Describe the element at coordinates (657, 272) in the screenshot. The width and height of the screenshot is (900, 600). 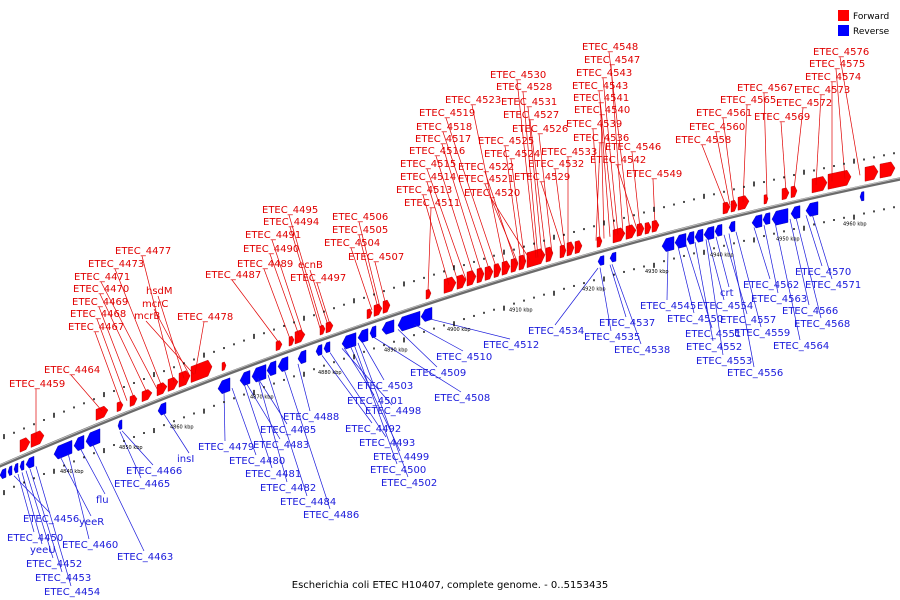
I see `kbp-tick-label: 4930 kbp` at that location.